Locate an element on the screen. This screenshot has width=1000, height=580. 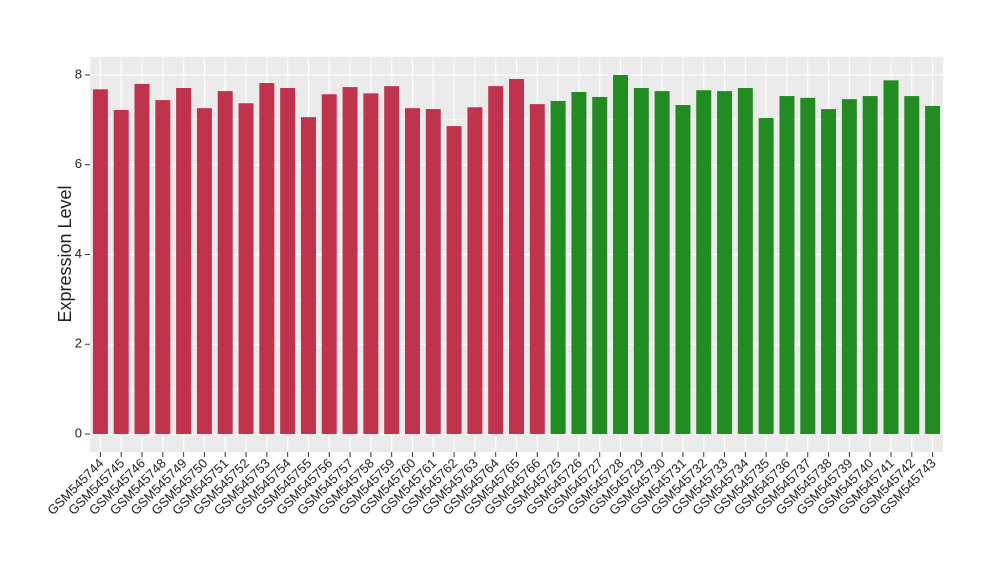
y-tick-label: 2 is located at coordinates (78, 343).